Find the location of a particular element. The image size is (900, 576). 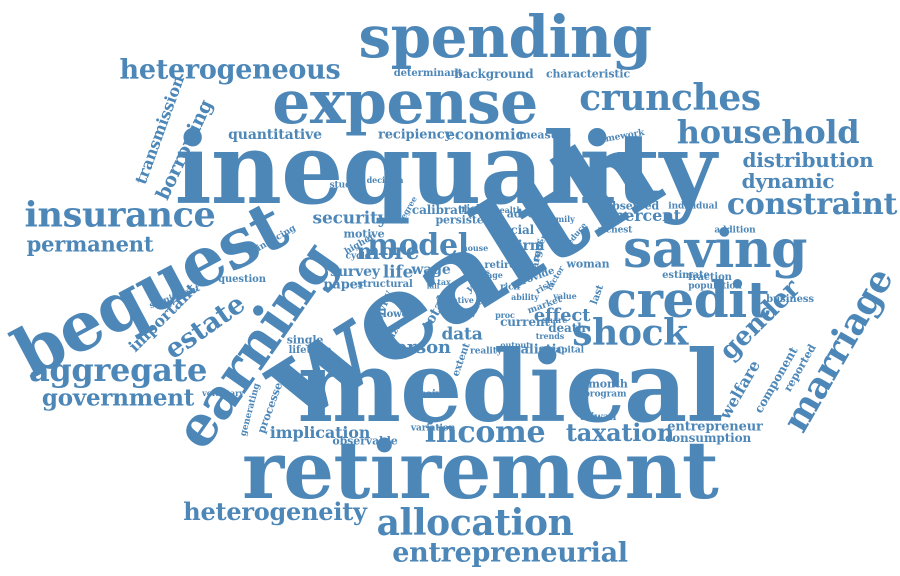

cloud-word-permanent: permanent is located at coordinates (90, 244).